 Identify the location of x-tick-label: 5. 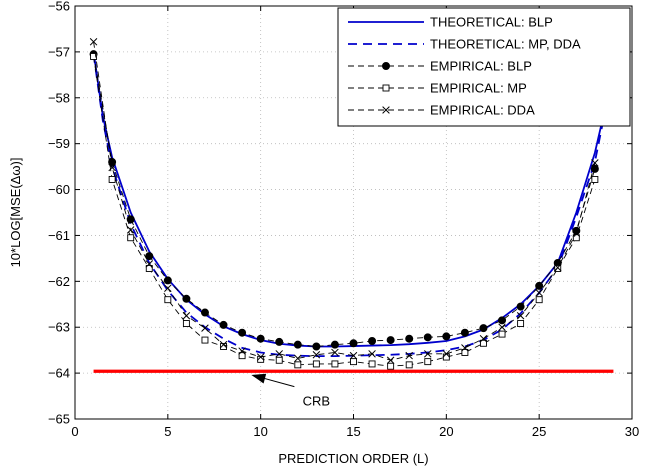
(167, 431).